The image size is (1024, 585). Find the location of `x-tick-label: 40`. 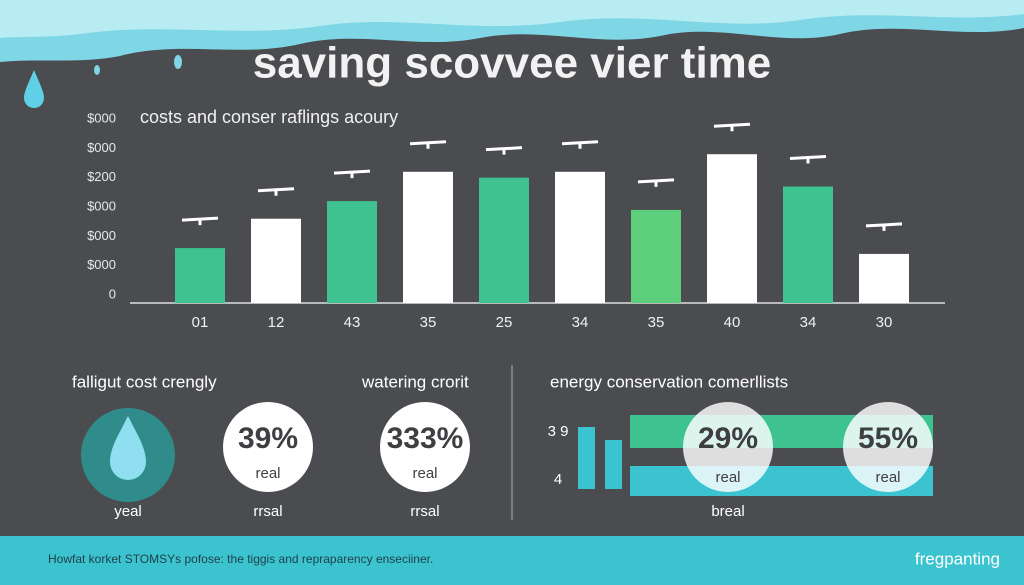

x-tick-label: 40 is located at coordinates (732, 322).